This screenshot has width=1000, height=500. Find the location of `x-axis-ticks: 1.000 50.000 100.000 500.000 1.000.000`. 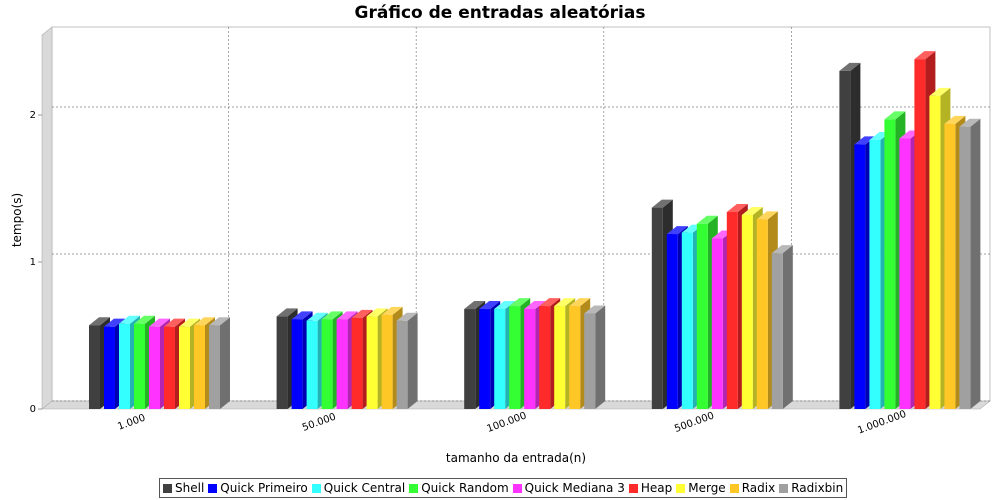

x-axis-ticks: 1.000 50.000 100.000 500.000 1.000.000 is located at coordinates (512, 423).